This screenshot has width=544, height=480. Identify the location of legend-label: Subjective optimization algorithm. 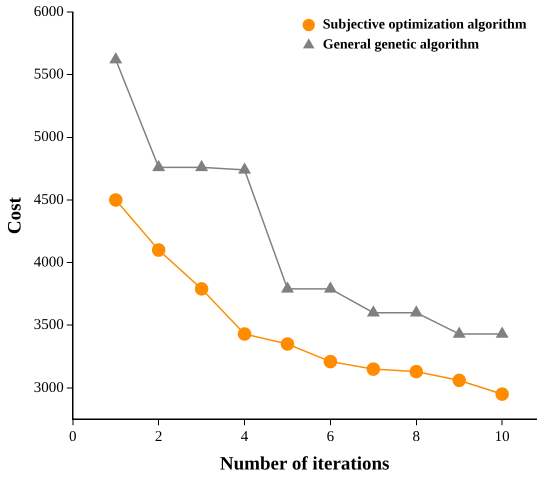
(424, 25).